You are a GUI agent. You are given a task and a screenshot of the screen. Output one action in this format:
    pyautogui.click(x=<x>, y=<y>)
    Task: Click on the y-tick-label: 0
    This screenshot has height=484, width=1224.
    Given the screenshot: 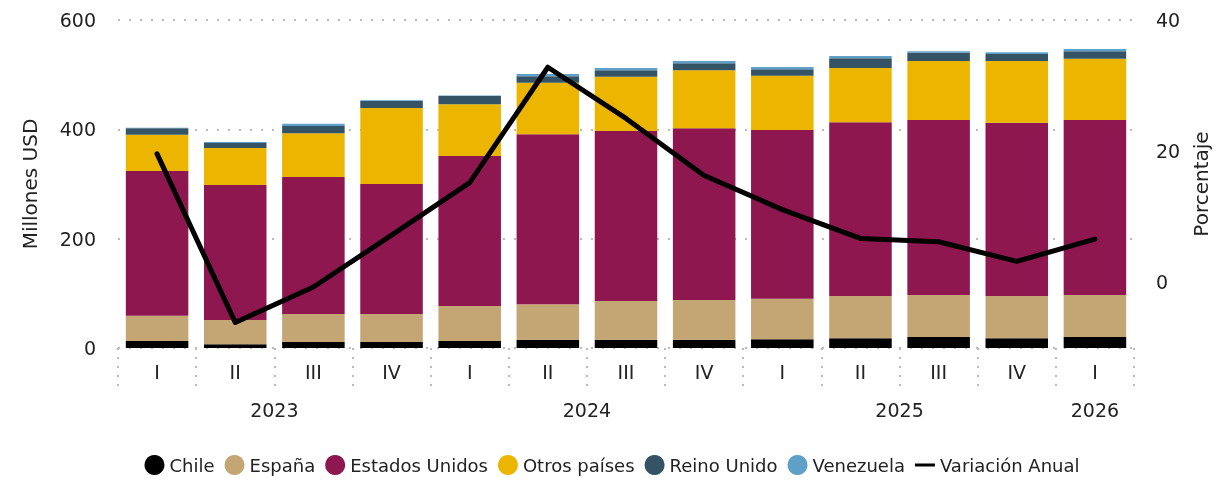 What is the action you would take?
    pyautogui.click(x=89, y=348)
    